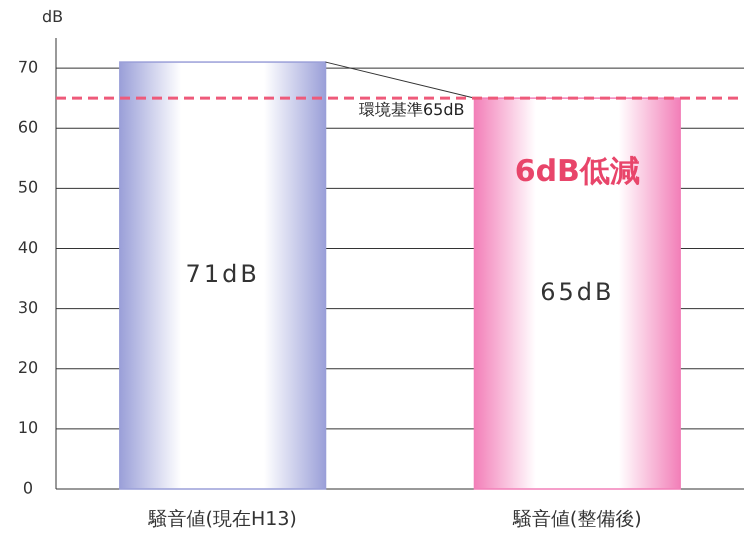  I want to click on x-tick-label: 騒音値(整備後), so click(577, 519).